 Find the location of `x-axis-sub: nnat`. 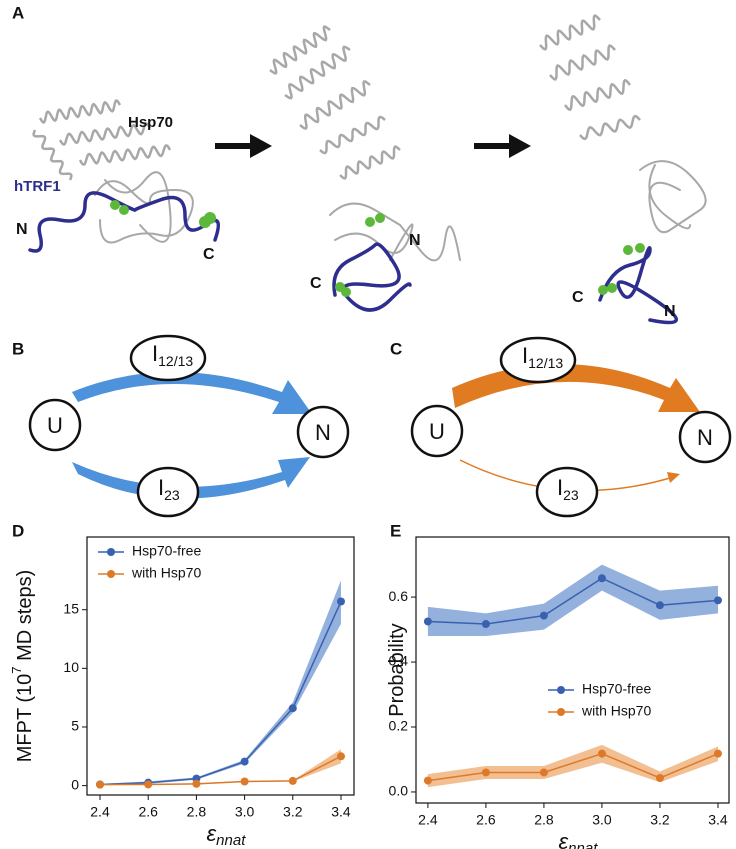

x-axis-sub: nnat is located at coordinates (583, 844).